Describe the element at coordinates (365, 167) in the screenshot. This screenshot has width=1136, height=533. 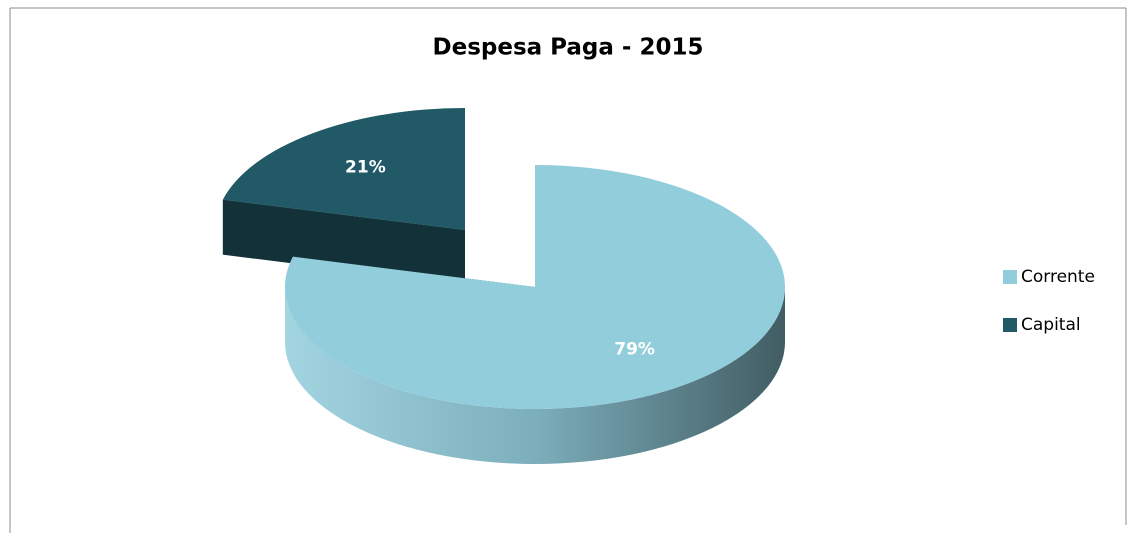
I see `data-label: 21%` at that location.